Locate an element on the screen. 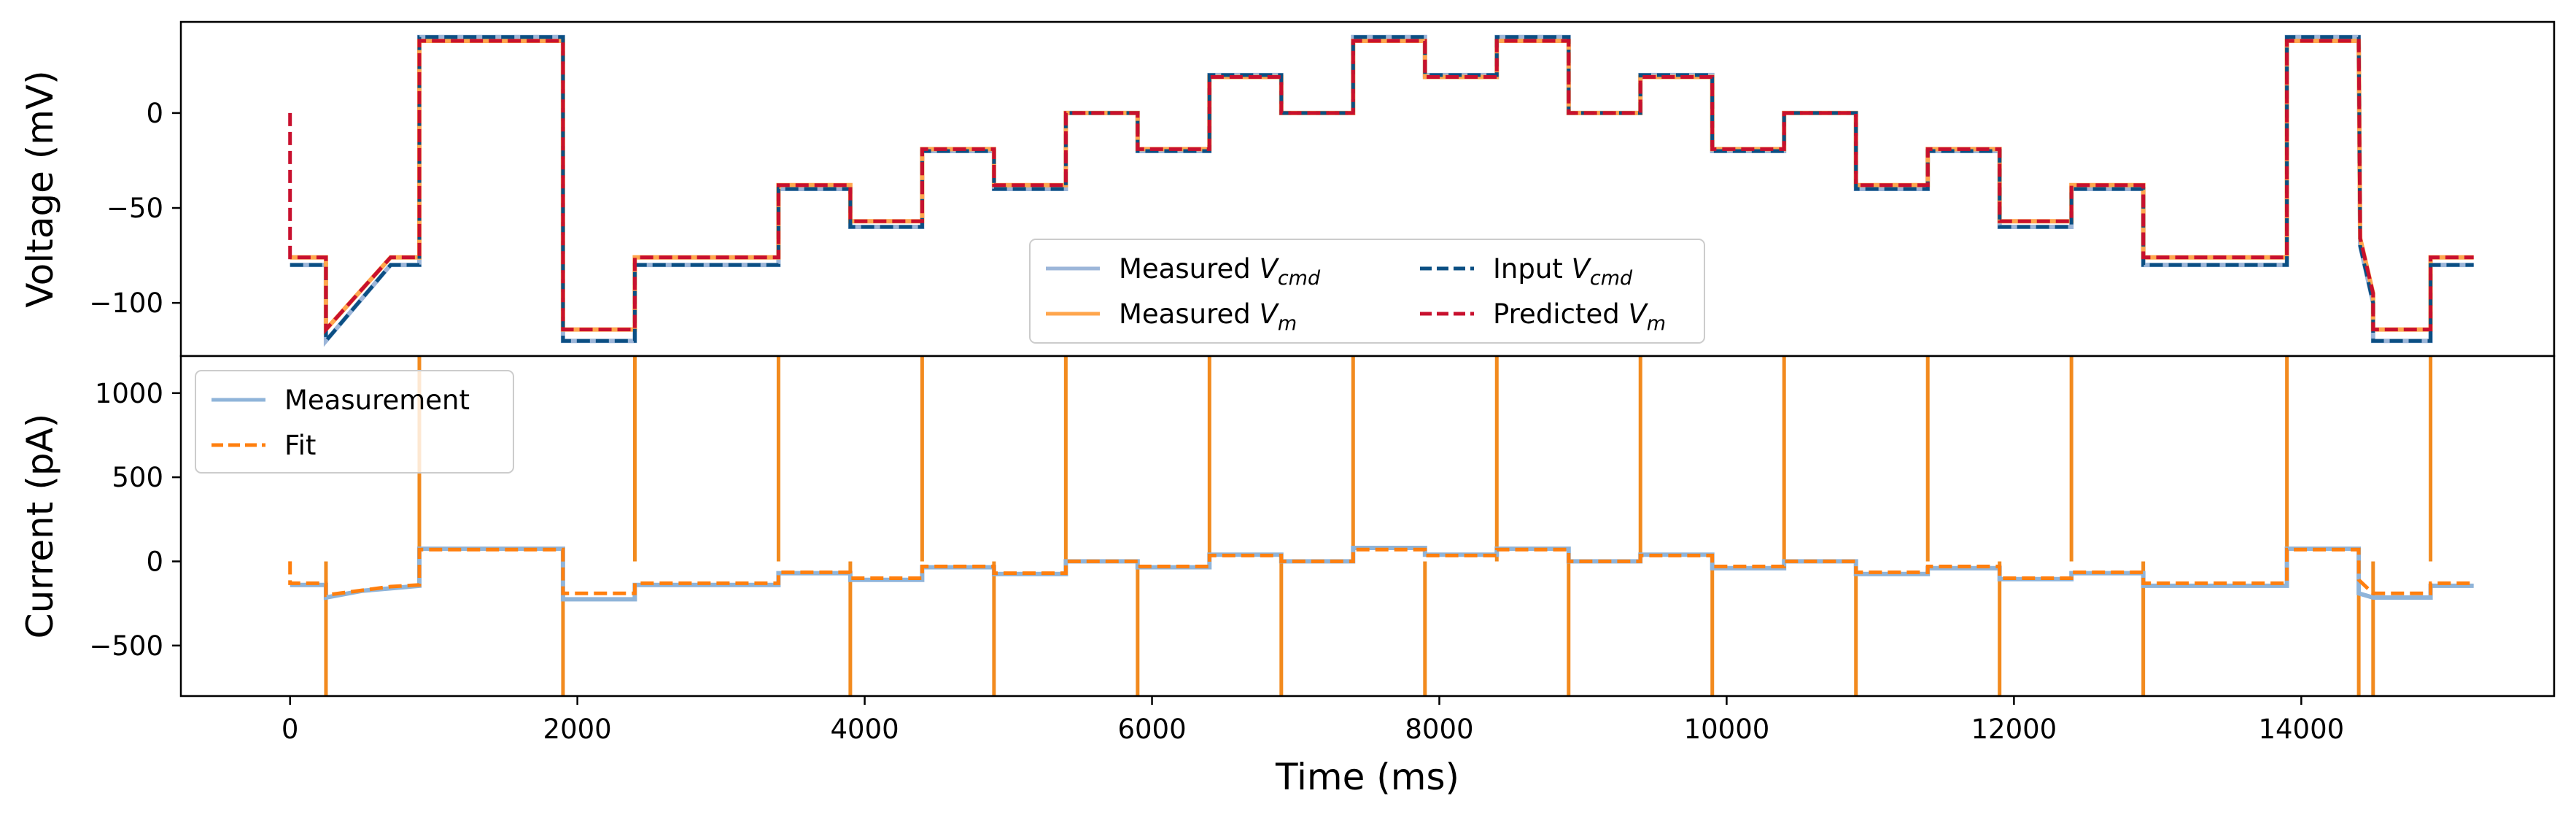 The height and width of the screenshot is (823, 2576). current-legend: Measurement Fit is located at coordinates (355, 422).